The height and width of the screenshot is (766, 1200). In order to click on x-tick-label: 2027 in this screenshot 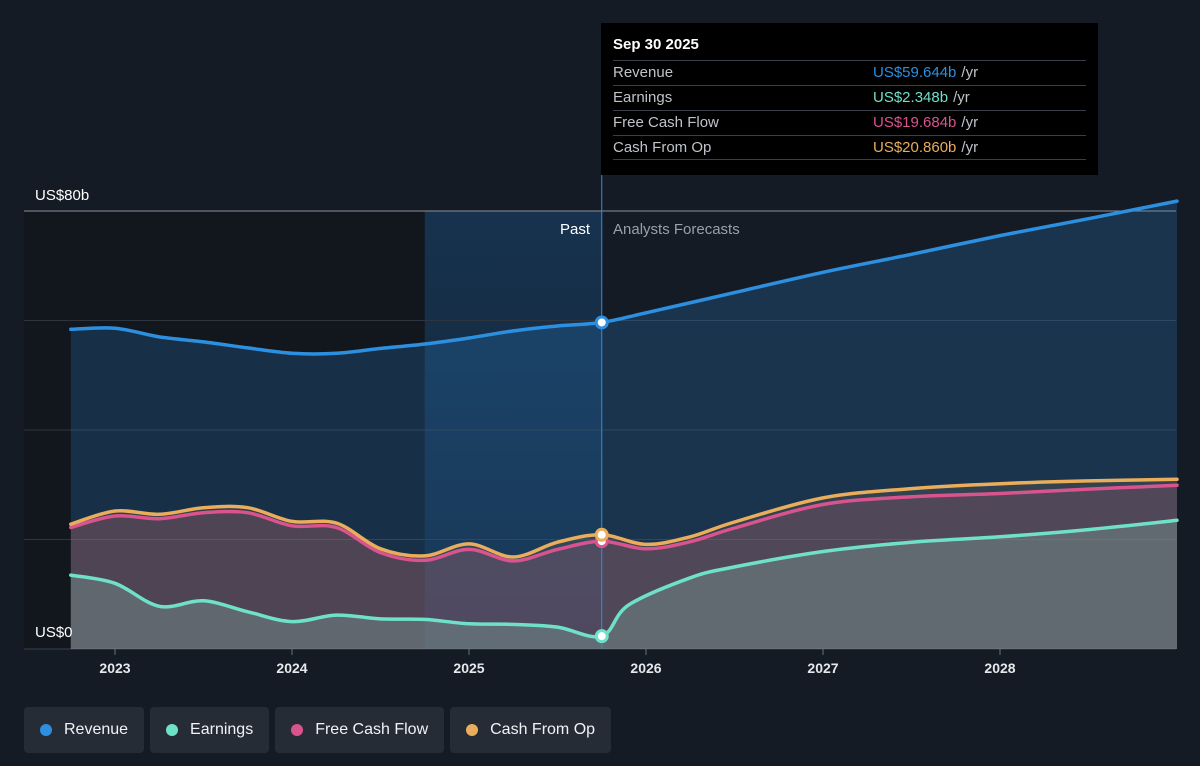, I will do `click(822, 668)`.